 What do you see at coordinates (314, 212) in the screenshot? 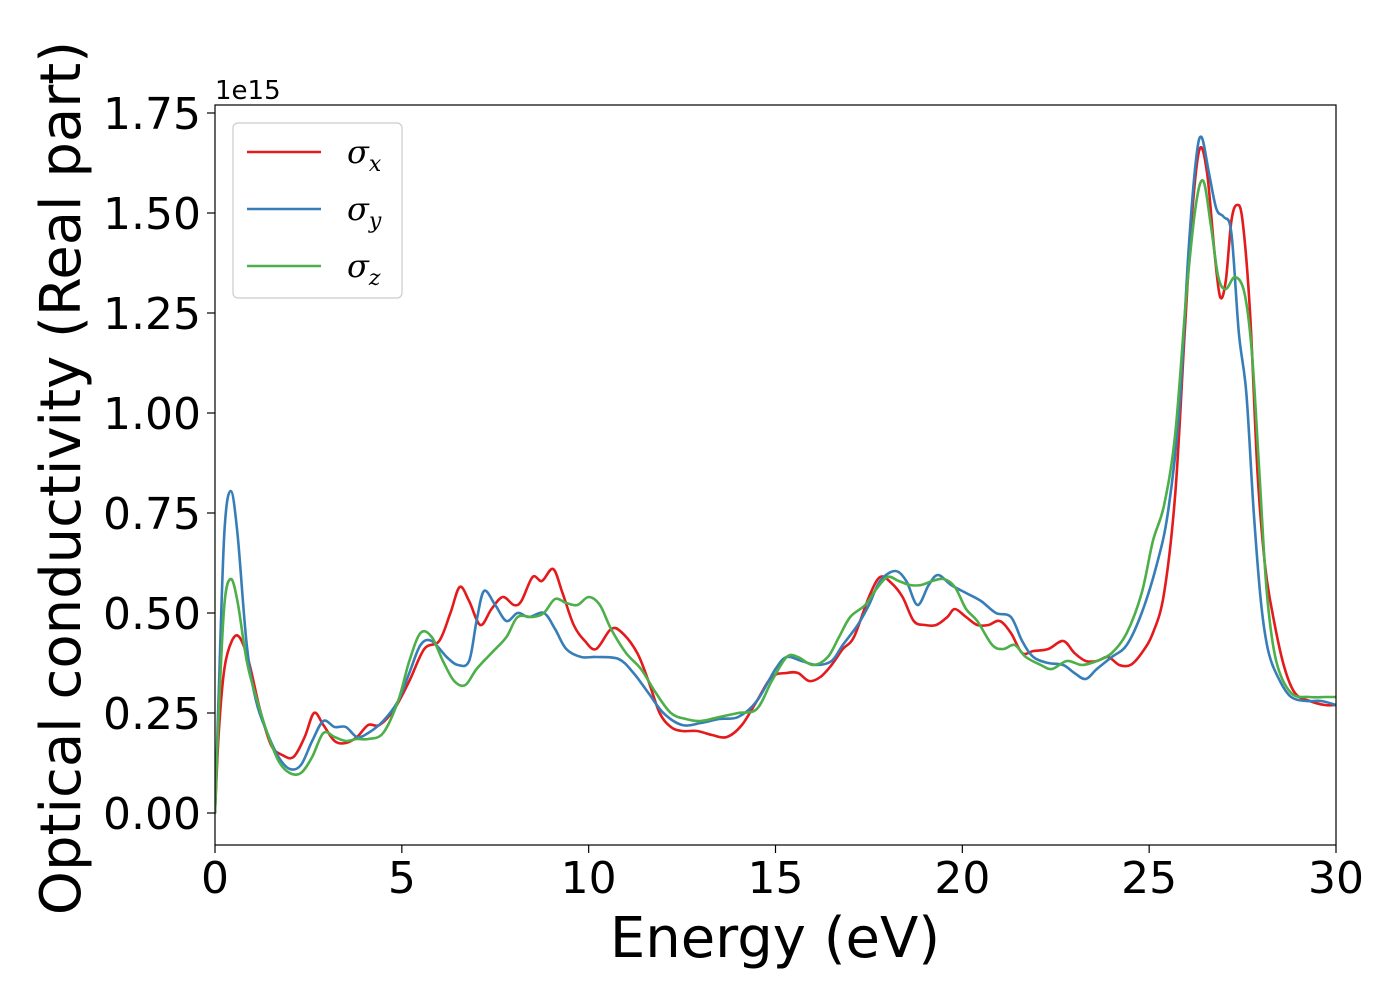
I see `legend-entries: σx σy σz` at bounding box center [314, 212].